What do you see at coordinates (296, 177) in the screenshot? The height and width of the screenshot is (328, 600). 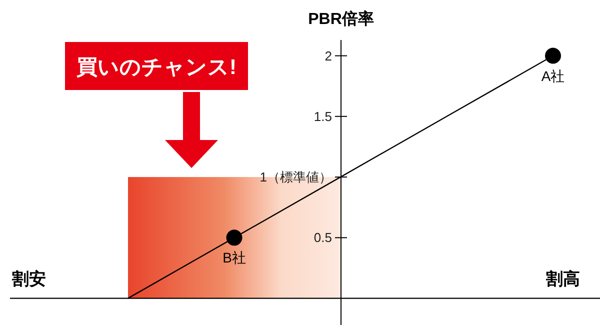 I see `y-tick-label: 1（標準値）` at bounding box center [296, 177].